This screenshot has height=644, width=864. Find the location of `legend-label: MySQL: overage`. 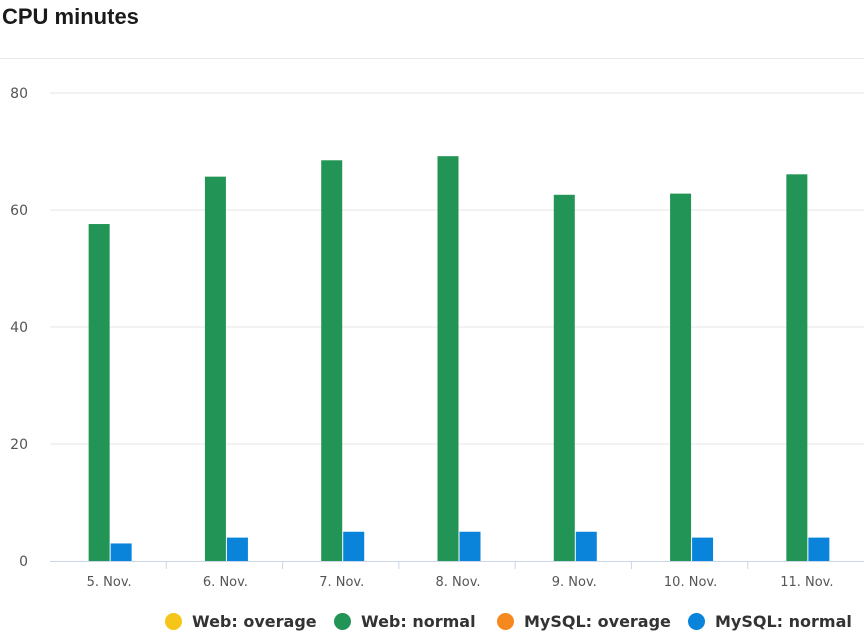

legend-label: MySQL: overage is located at coordinates (597, 621).